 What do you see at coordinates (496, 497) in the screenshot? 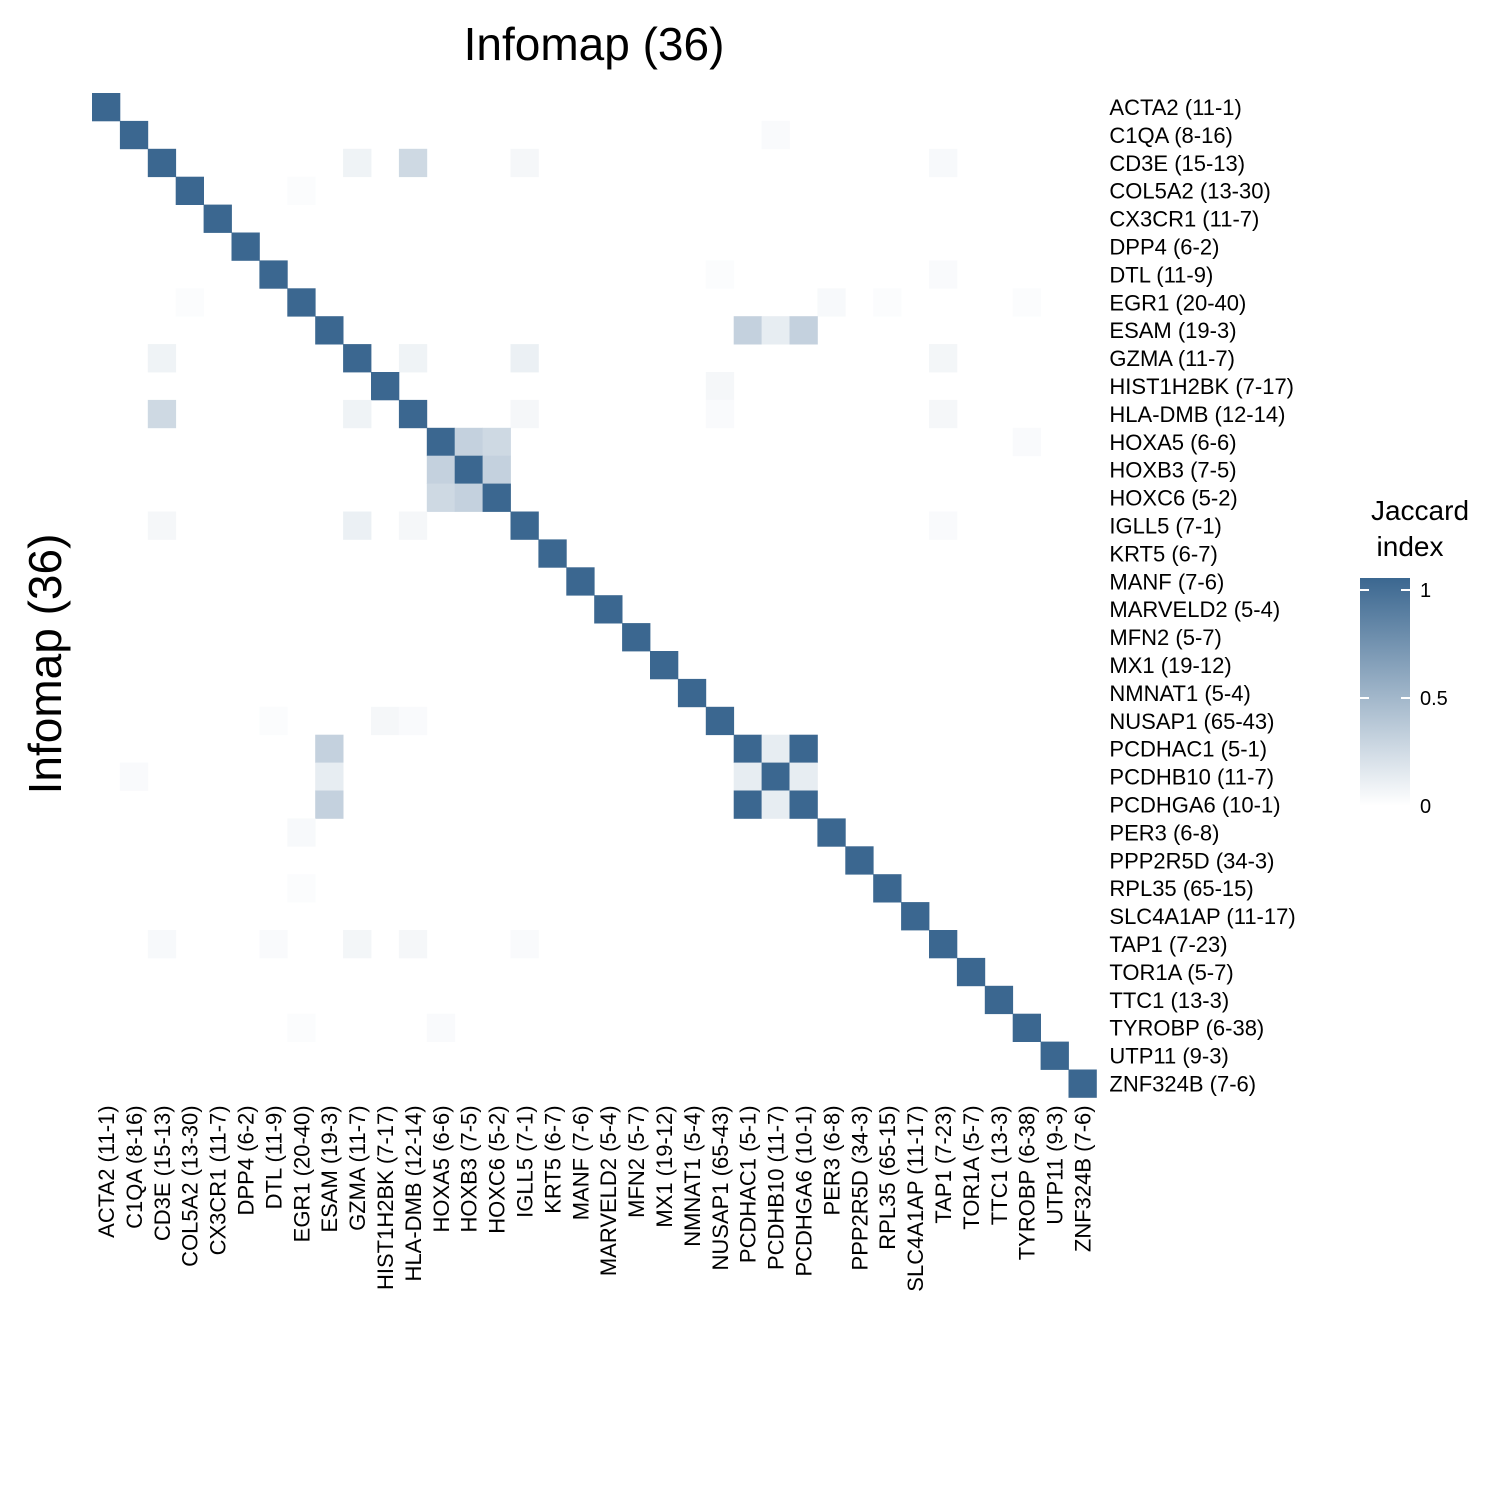
I see `heatmap-cell-hoxc6-5-2--hoxc6-5-2` at bounding box center [496, 497].